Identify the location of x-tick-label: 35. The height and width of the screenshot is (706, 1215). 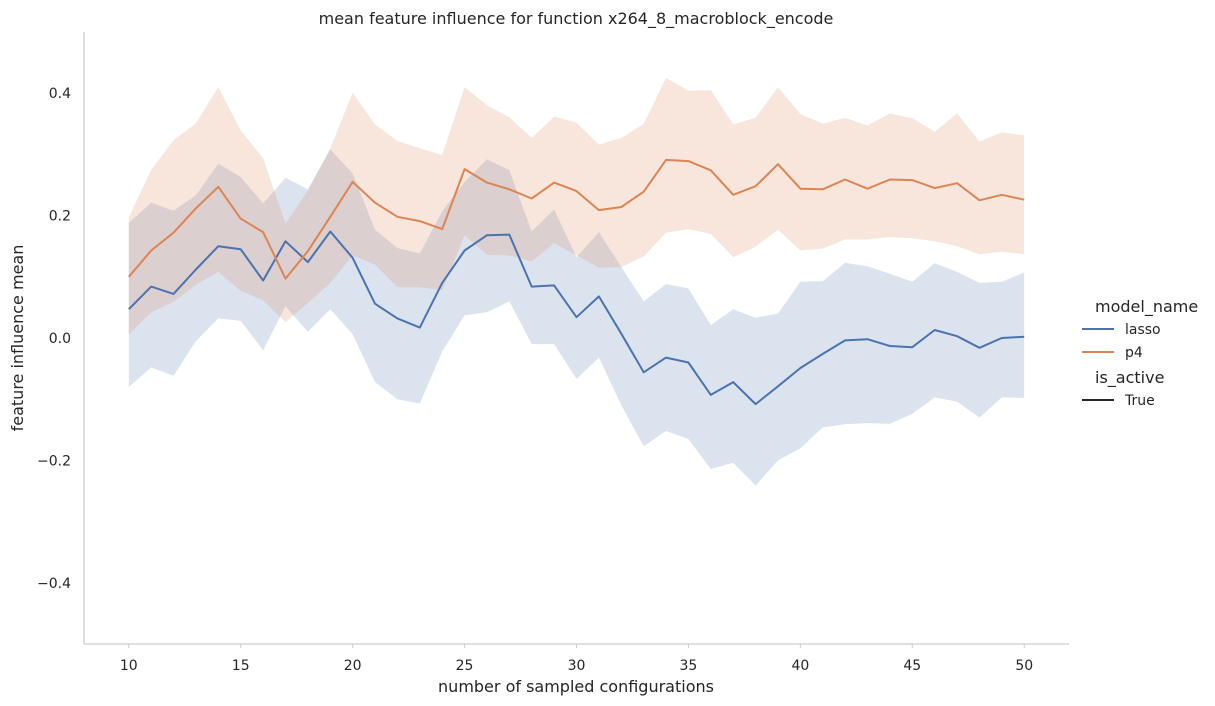
(689, 666).